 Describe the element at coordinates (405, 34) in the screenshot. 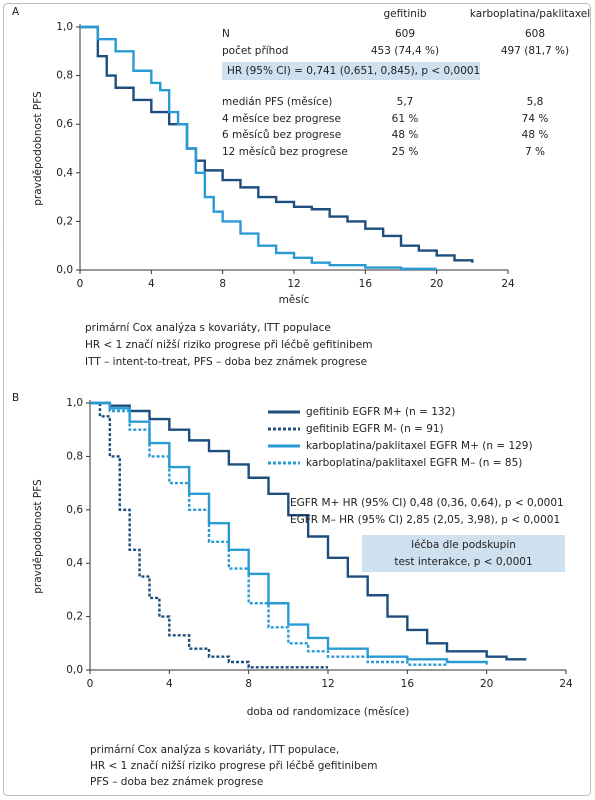

I see `table-cell: 609` at that location.